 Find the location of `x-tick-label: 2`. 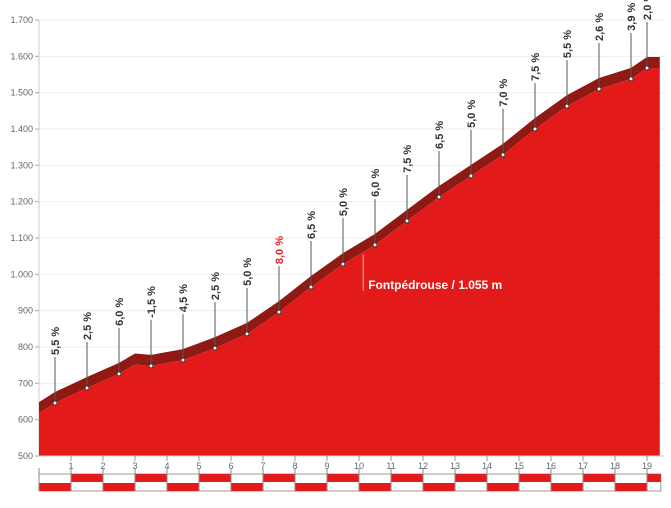

x-tick-label: 2 is located at coordinates (102, 466).